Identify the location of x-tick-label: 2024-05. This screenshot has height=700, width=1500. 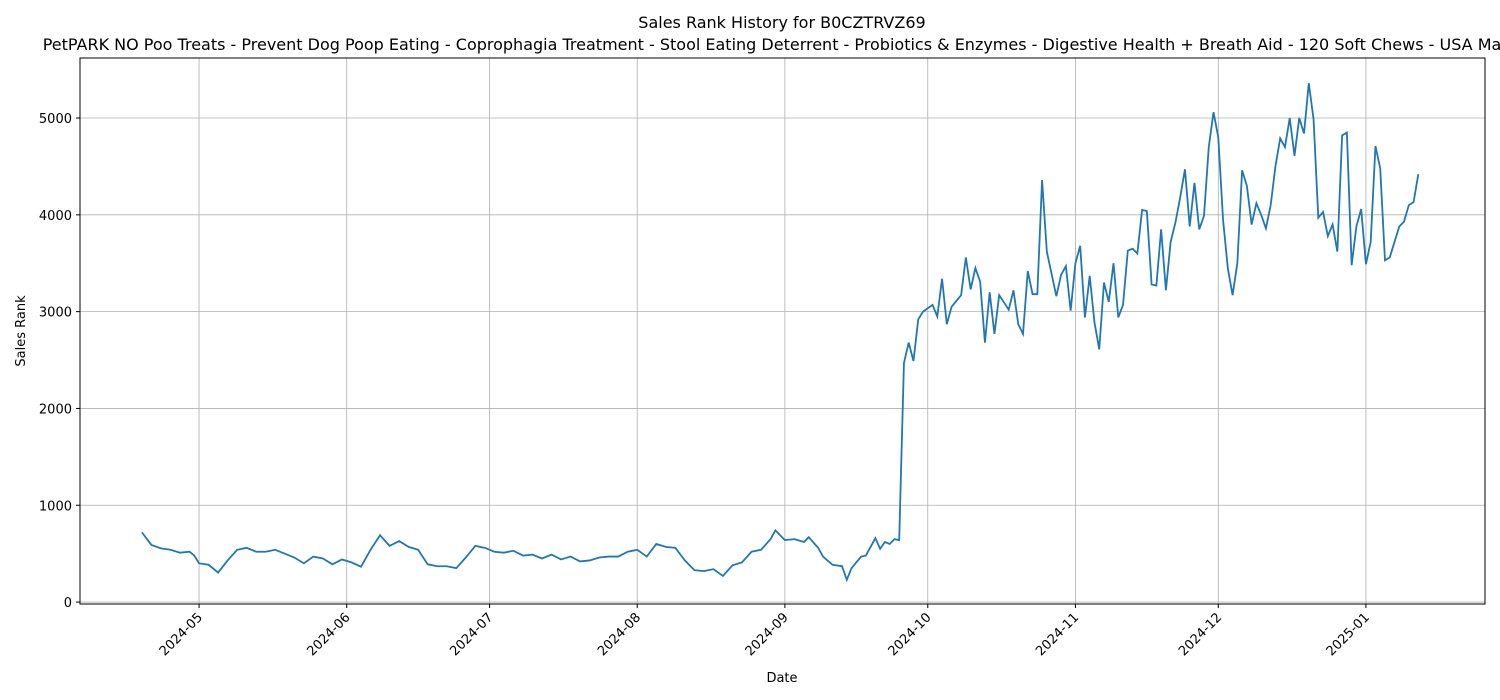
(181, 634).